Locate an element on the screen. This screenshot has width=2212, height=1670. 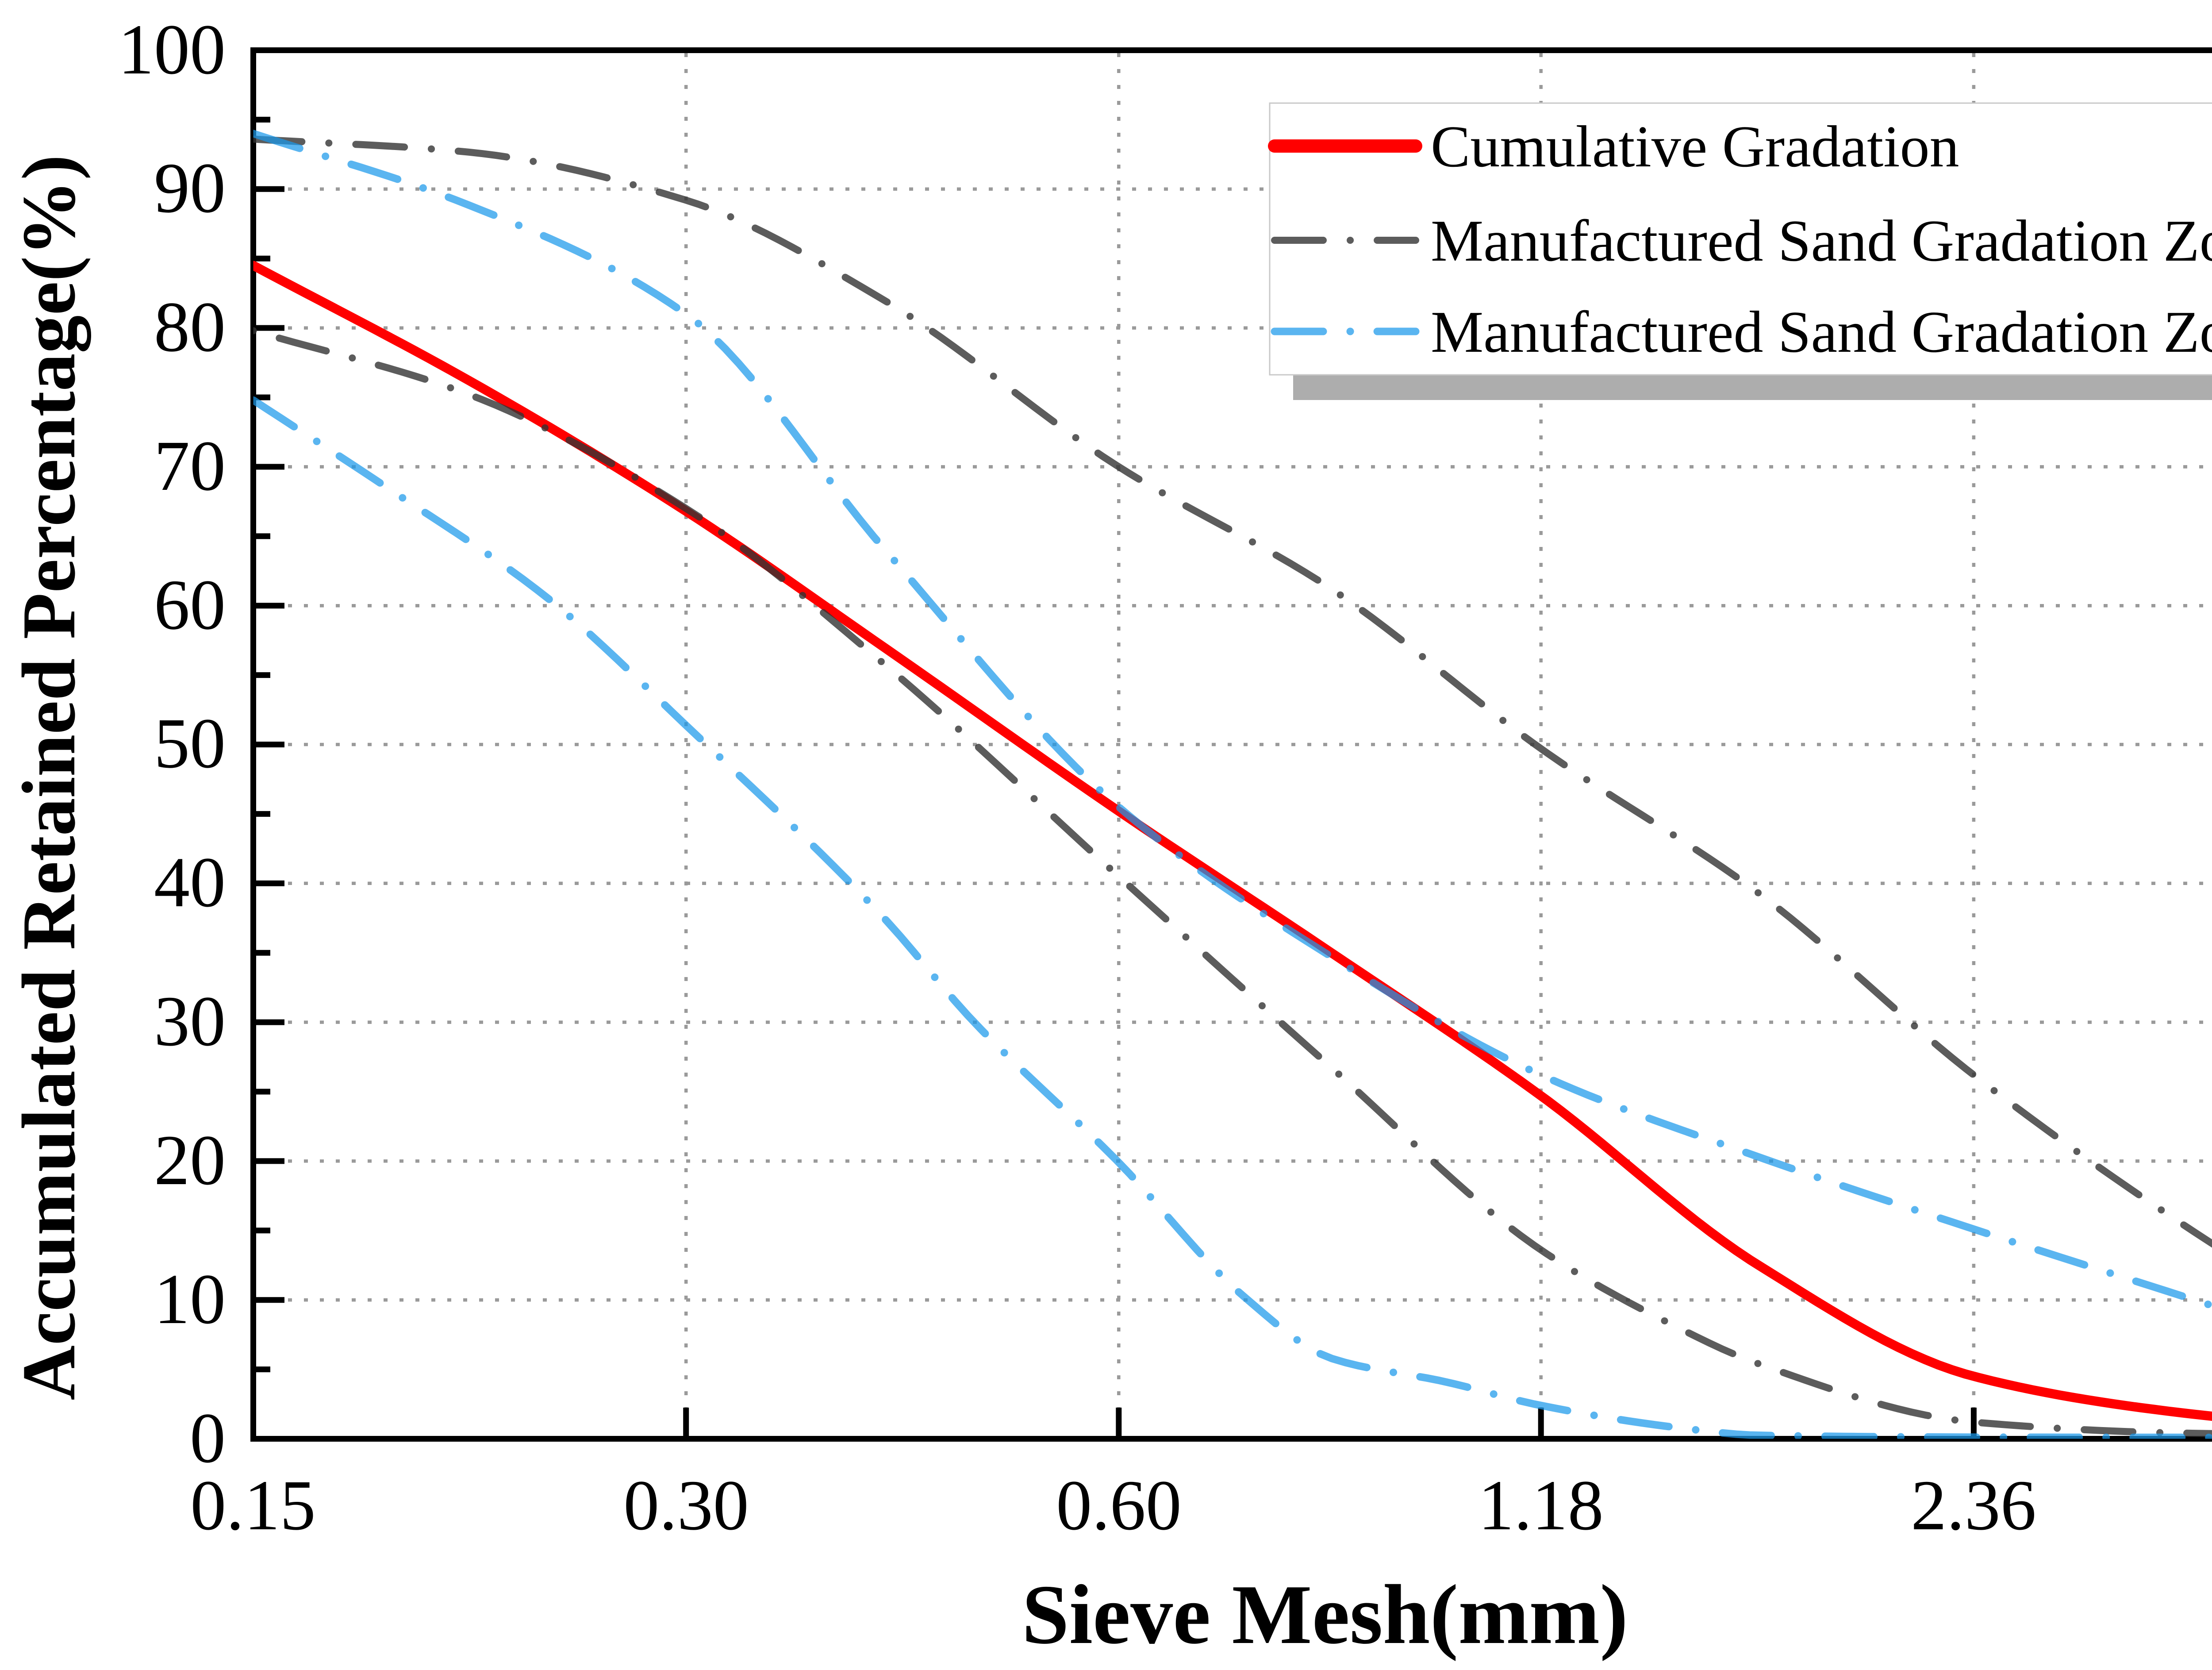
svg-text:Manufactured Sand Gradation Zo: Manufactured Sand Gradation Zone 3 is located at coordinates (1822, 332).